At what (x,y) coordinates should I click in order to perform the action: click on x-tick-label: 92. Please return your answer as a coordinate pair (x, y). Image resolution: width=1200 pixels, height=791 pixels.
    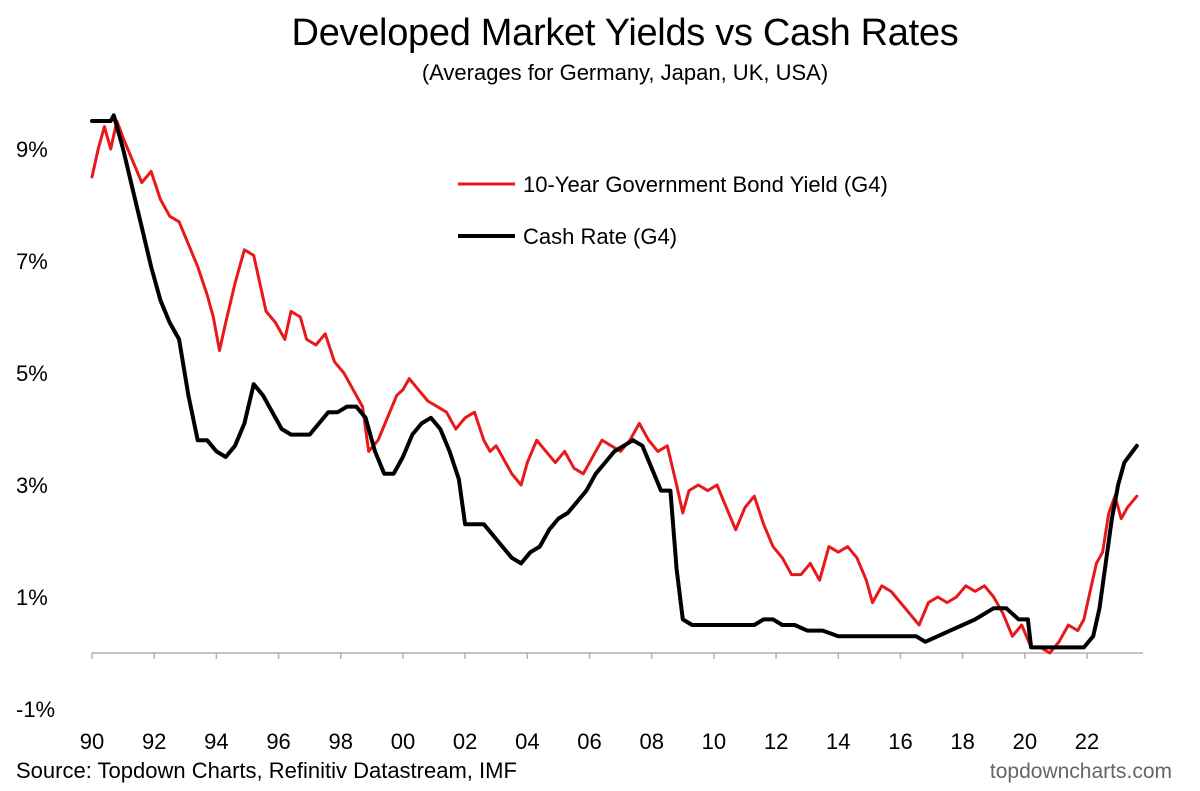
    Looking at the image, I should click on (154, 741).